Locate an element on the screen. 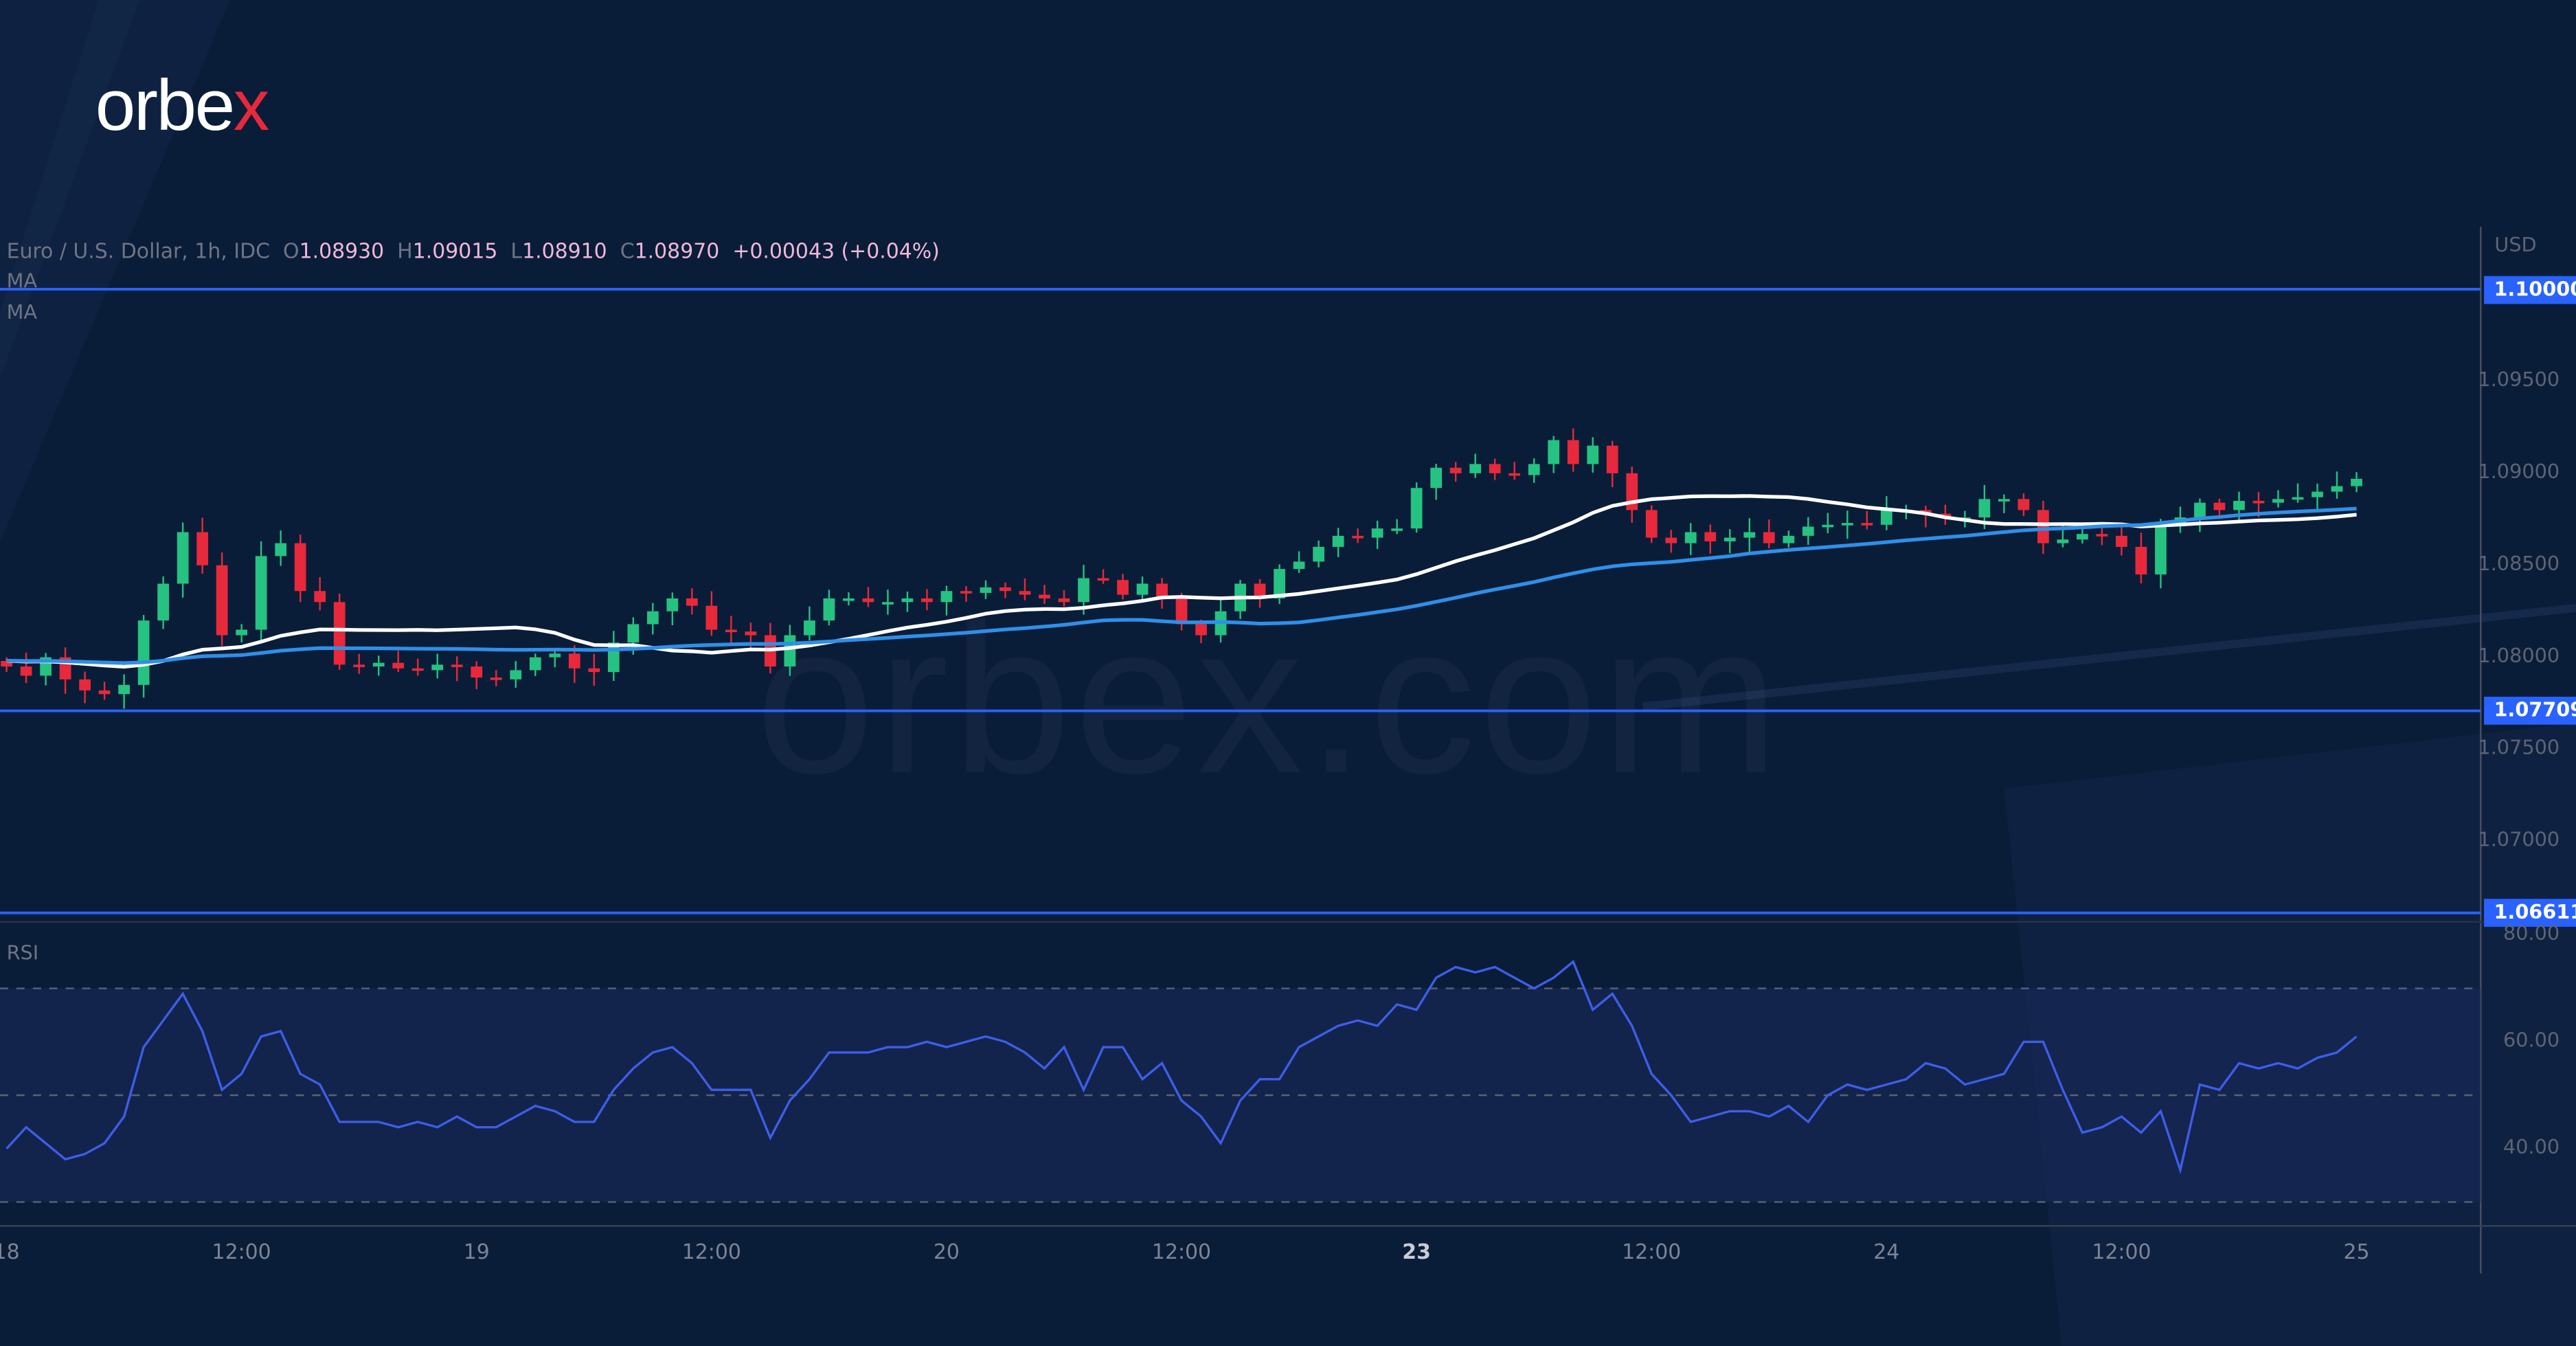 The height and width of the screenshot is (1346, 2576). low-value: 1.08910 is located at coordinates (564, 250).